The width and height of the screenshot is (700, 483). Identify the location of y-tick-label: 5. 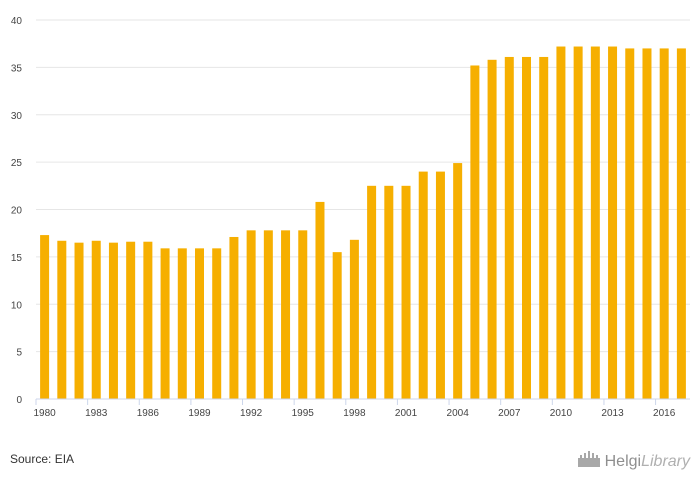
(19, 353).